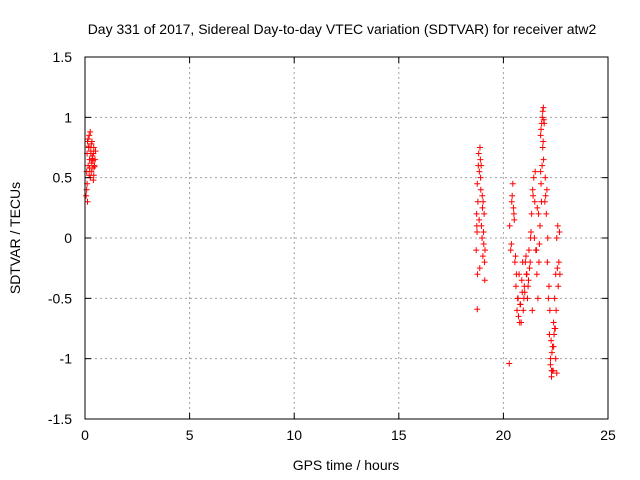 The image size is (640, 480). What do you see at coordinates (85, 435) in the screenshot?
I see `x-tick-label: 0` at bounding box center [85, 435].